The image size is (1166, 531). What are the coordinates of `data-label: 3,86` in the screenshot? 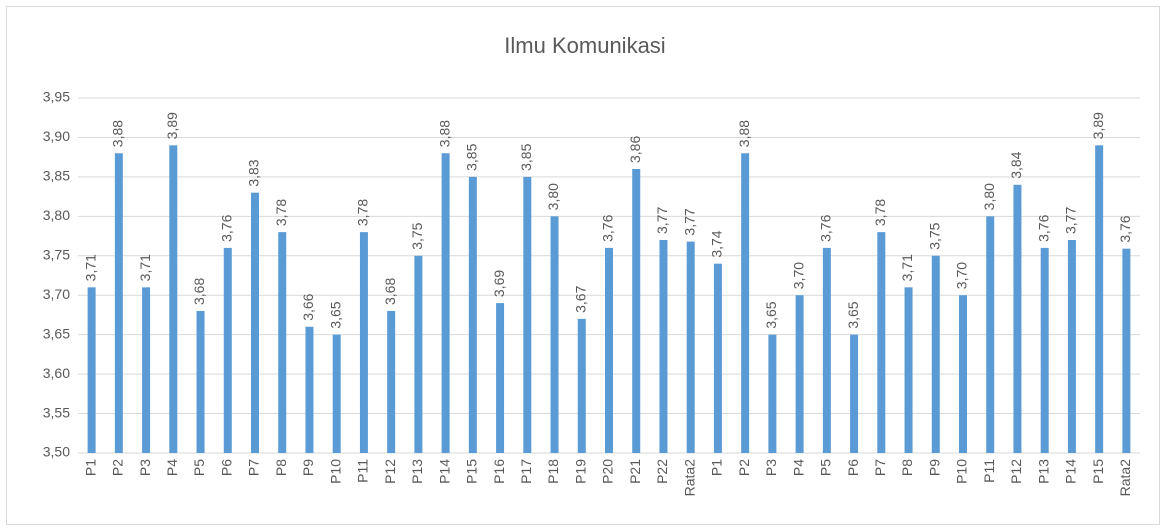 It's located at (635, 149).